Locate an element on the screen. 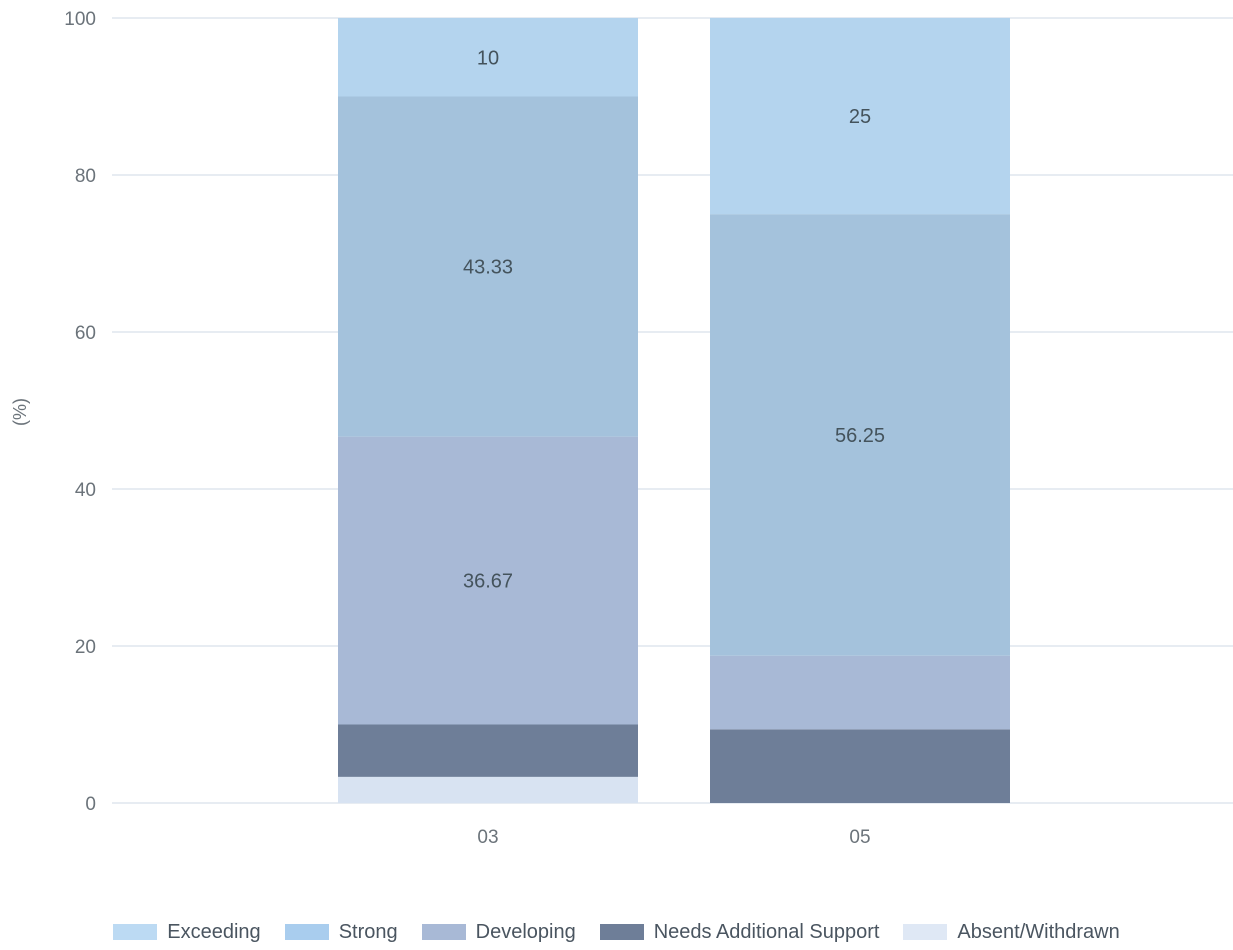  data-label-03-strong: 43.33 is located at coordinates (488, 268).